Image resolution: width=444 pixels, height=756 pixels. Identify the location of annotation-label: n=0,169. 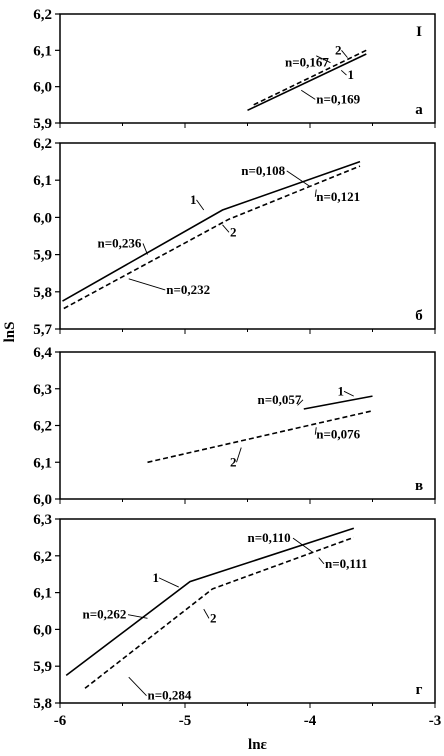
(338, 98).